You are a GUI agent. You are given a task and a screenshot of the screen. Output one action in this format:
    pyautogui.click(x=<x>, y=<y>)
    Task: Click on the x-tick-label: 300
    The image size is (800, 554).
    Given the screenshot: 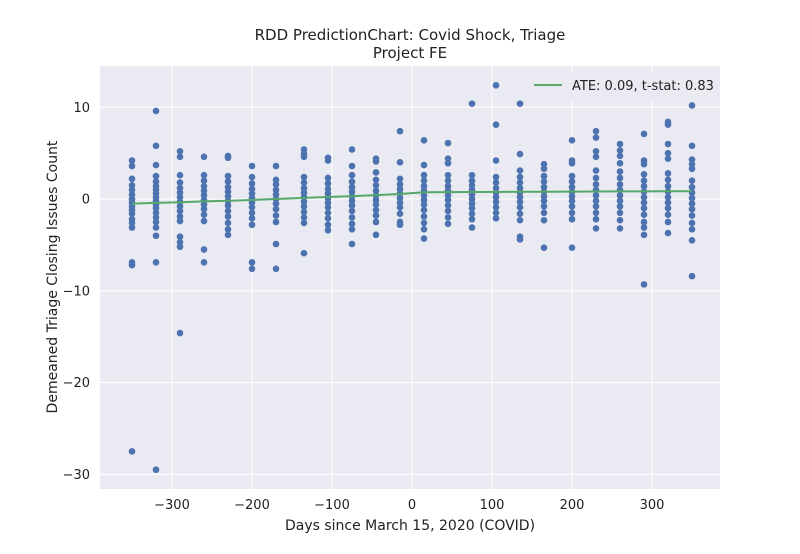 What is the action you would take?
    pyautogui.click(x=652, y=505)
    